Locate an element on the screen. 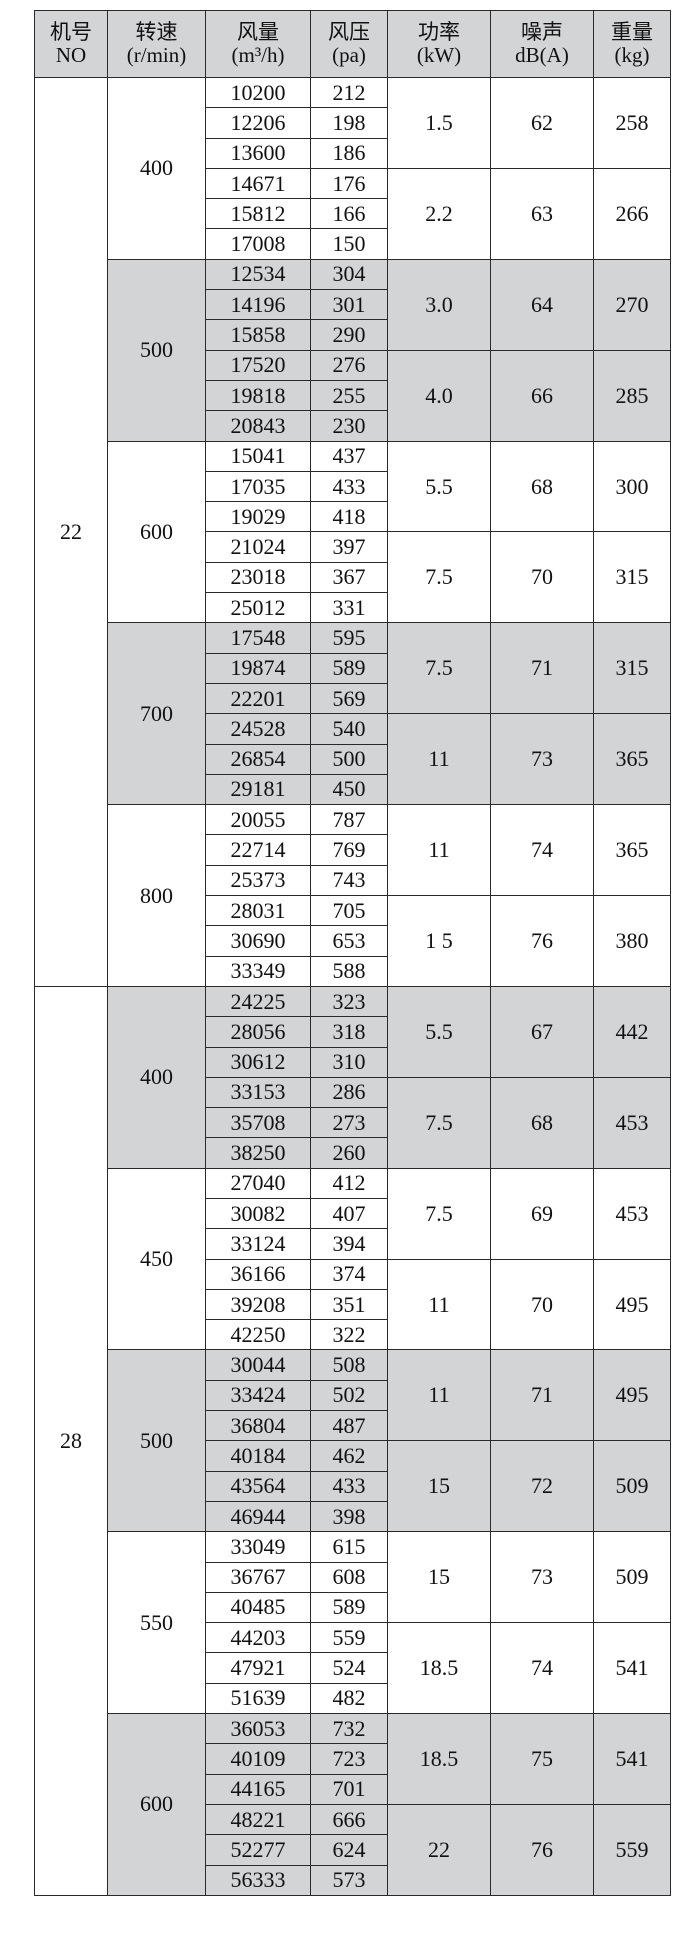 The width and height of the screenshot is (700, 1958). pressure-cell: 524 is located at coordinates (349, 1668).